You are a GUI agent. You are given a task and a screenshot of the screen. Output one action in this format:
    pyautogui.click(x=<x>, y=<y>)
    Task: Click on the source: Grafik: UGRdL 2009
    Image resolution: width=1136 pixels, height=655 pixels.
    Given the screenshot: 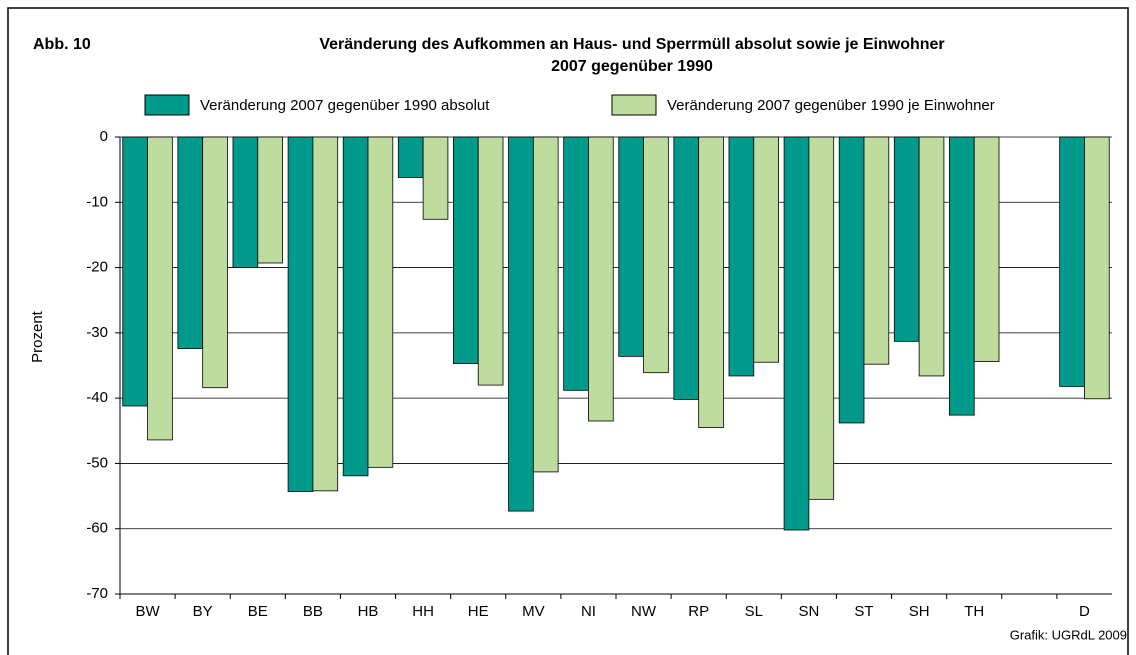 What is the action you would take?
    pyautogui.click(x=1068, y=634)
    